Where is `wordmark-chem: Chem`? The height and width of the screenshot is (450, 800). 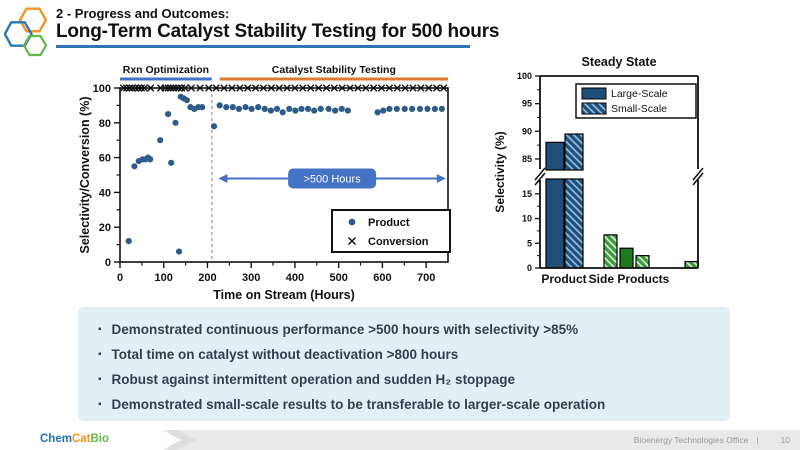 wordmark-chem: Chem is located at coordinates (56, 439).